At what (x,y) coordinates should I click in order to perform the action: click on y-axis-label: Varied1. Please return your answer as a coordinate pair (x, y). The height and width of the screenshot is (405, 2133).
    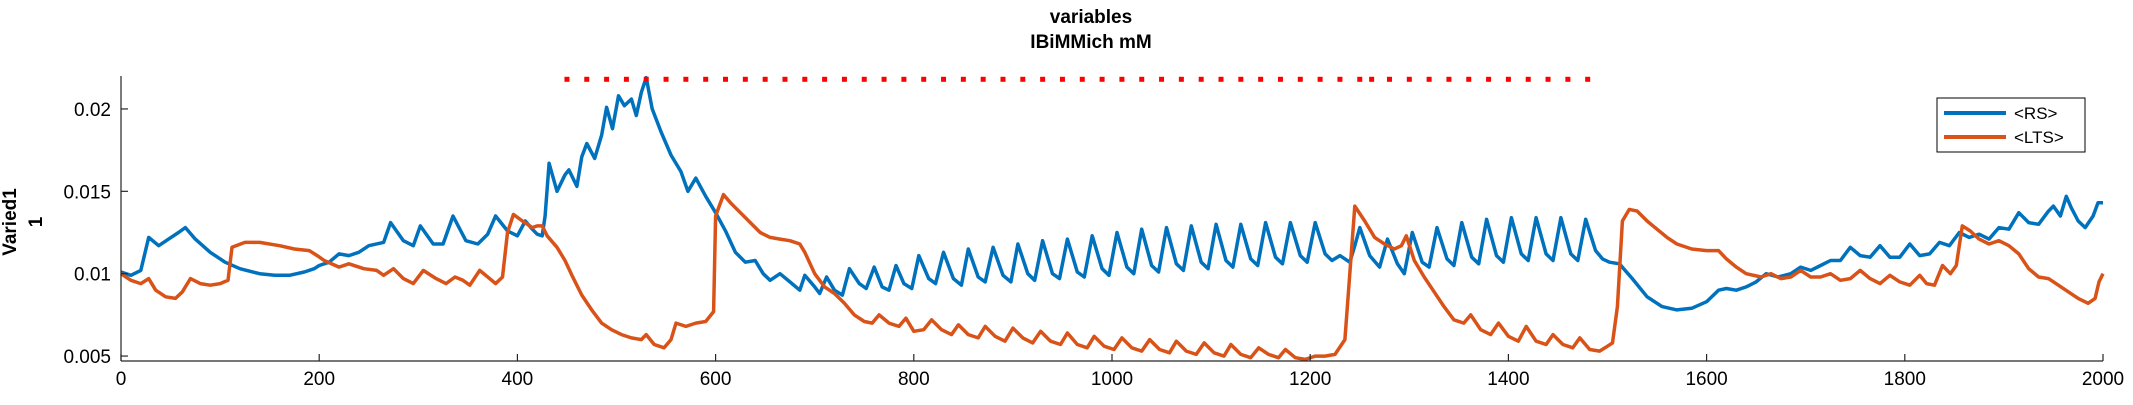
    Looking at the image, I should click on (10, 222).